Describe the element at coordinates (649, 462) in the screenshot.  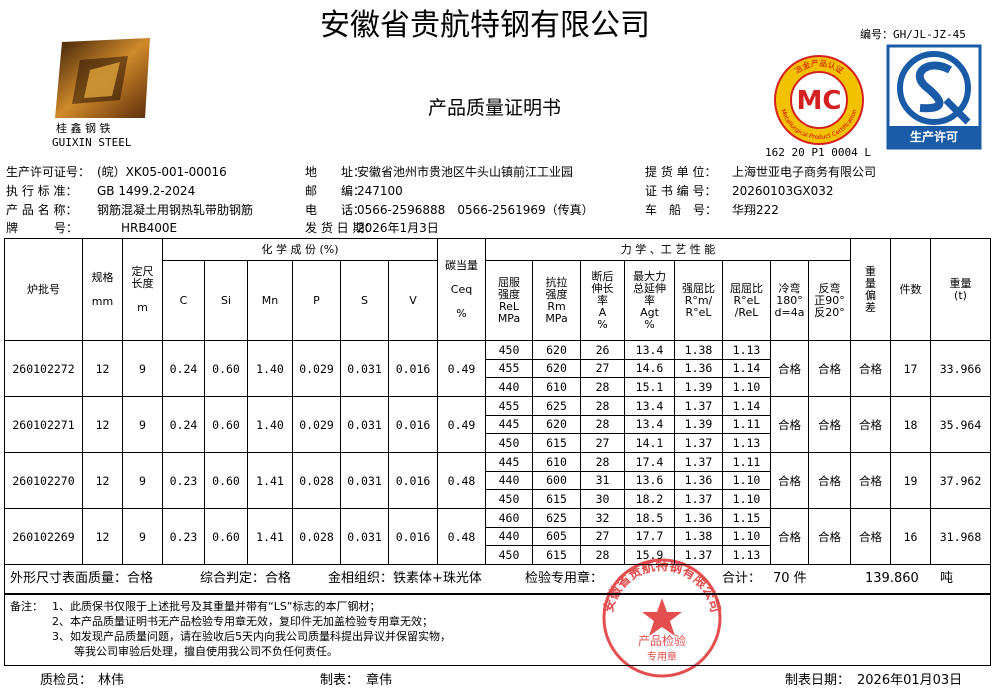
I see `test-value: 17.4` at that location.